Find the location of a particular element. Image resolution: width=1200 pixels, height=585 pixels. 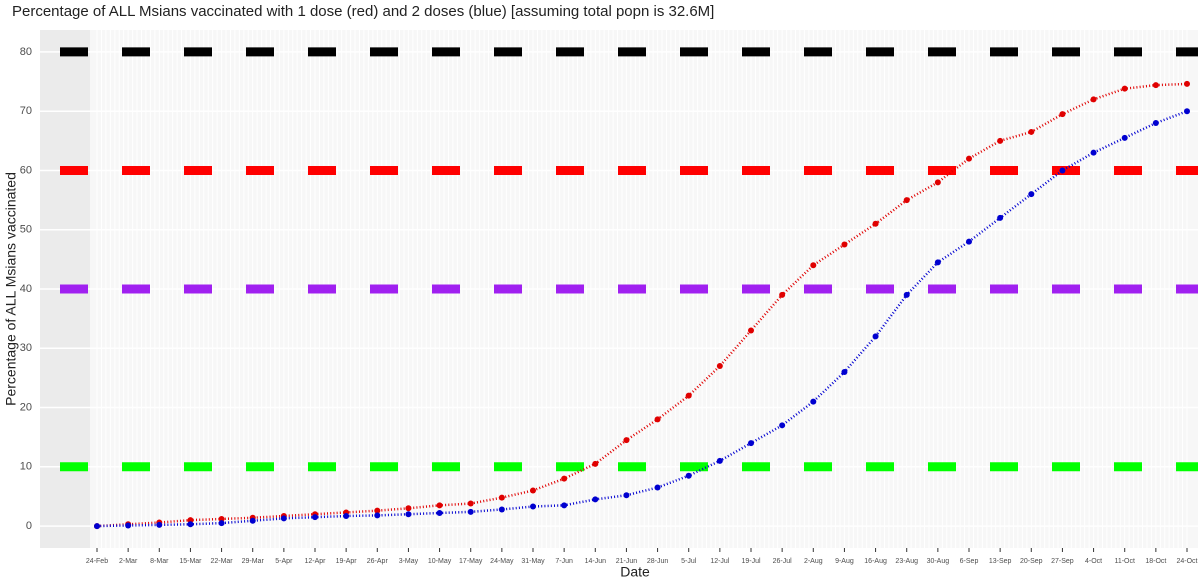

y-tick-label: 20 is located at coordinates (26, 407).